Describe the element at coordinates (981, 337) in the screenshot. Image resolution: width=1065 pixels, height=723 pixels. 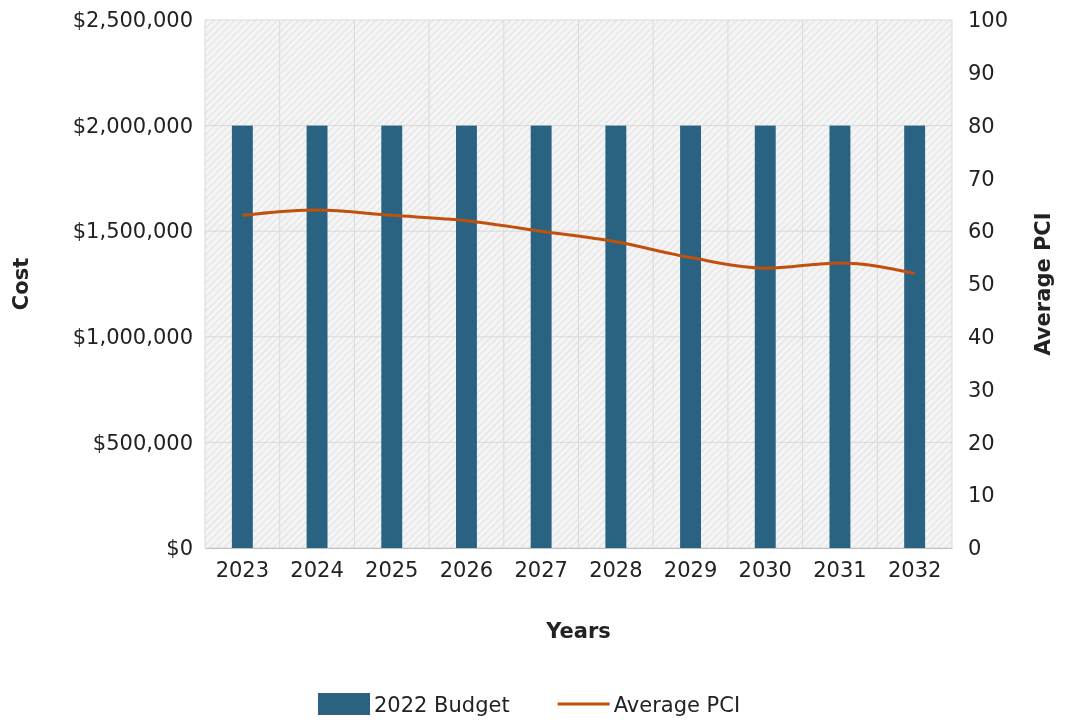
I see `y2-tick-label: 40` at that location.